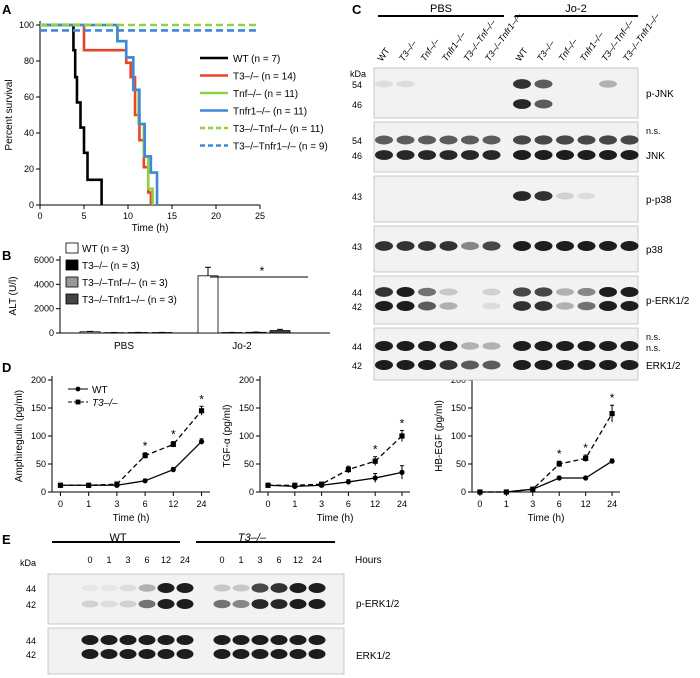  What do you see at coordinates (146, 560) in the screenshot?
I see `e-timepoint-label: 6` at bounding box center [146, 560].